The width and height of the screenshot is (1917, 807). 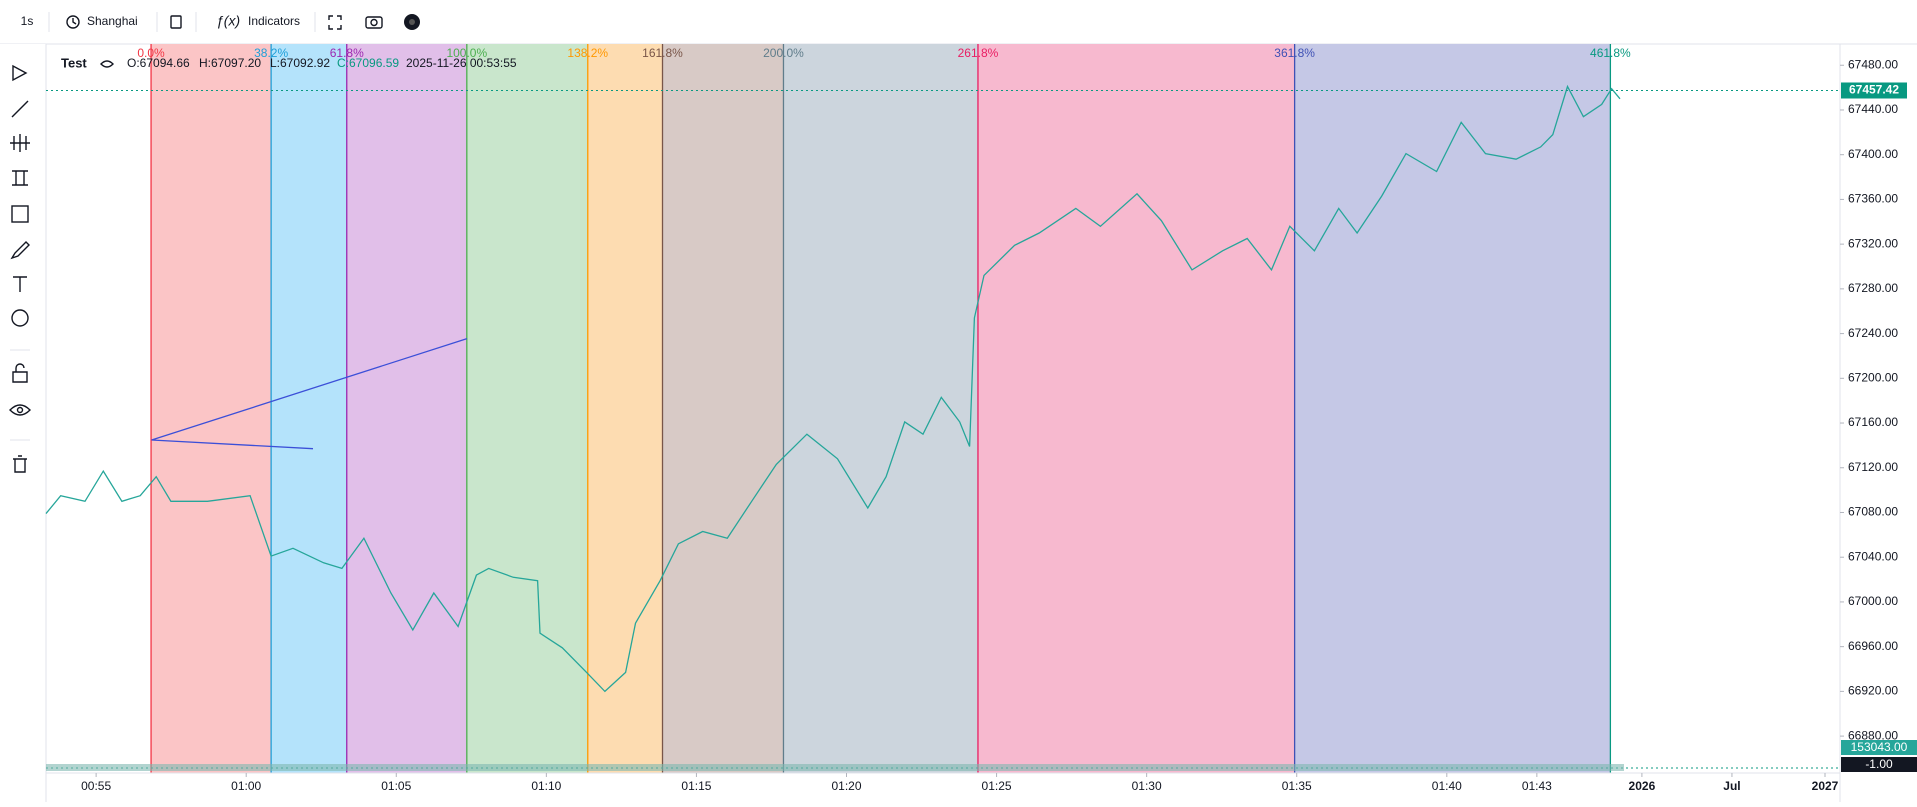 What do you see at coordinates (835, 767) in the screenshot?
I see `volume-bars` at bounding box center [835, 767].